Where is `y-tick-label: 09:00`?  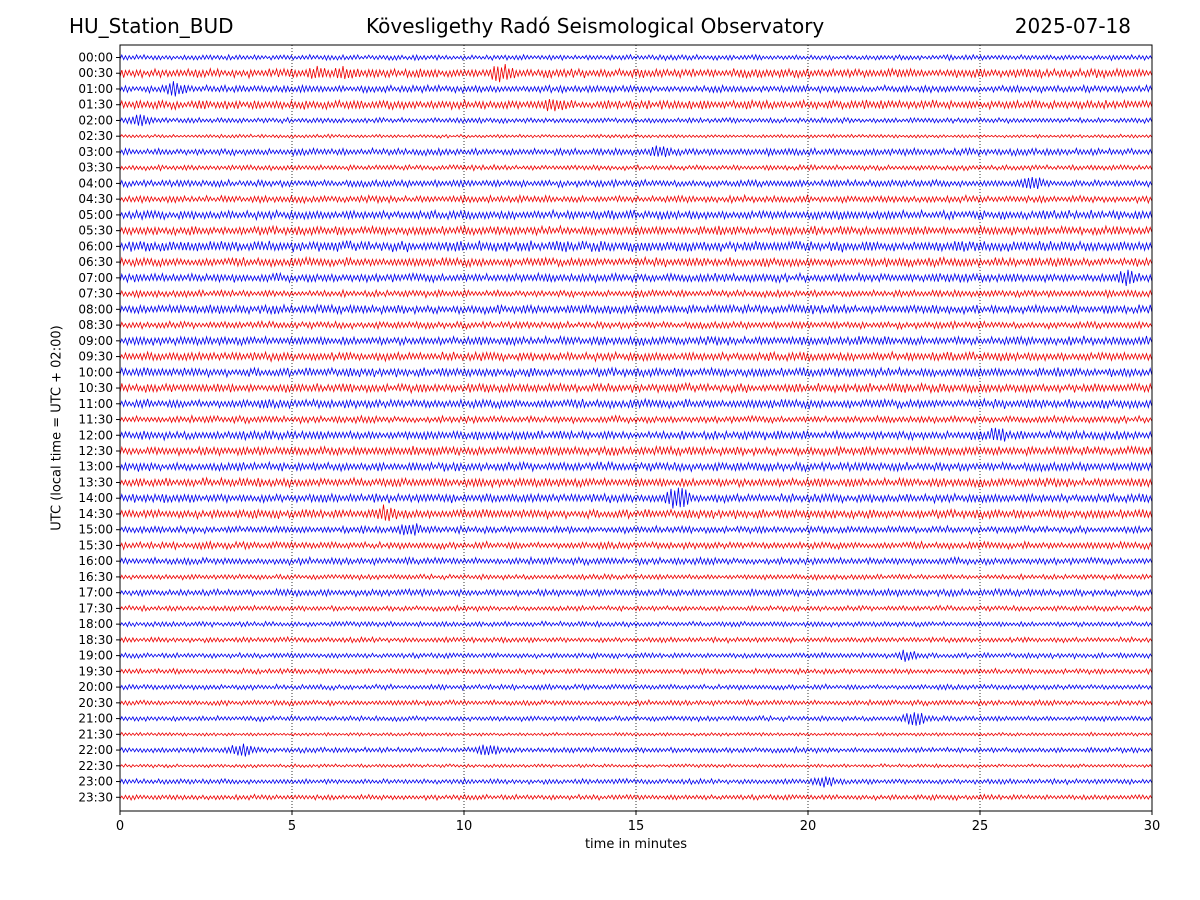 y-tick-label: 09:00 is located at coordinates (95, 341).